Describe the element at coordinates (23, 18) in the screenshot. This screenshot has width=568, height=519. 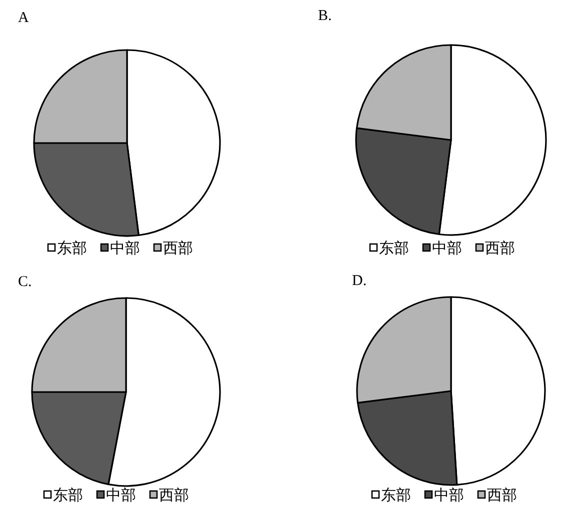
I see `chart-title: A` at that location.